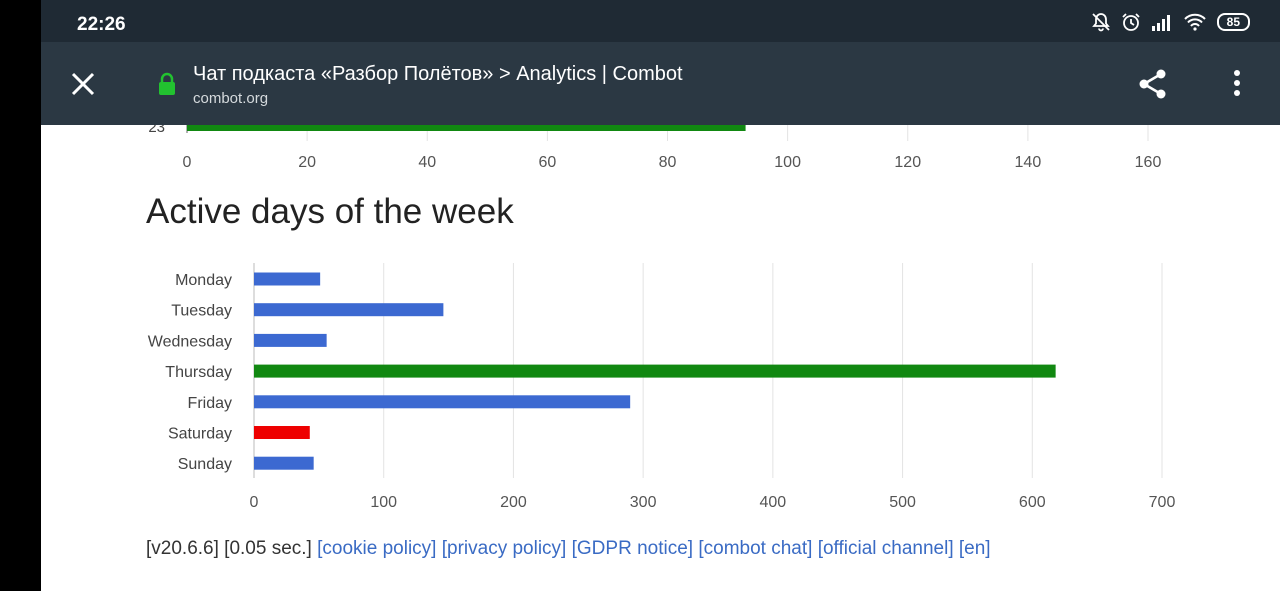  I want to click on days-chart-tick-label: 700, so click(1162, 502).